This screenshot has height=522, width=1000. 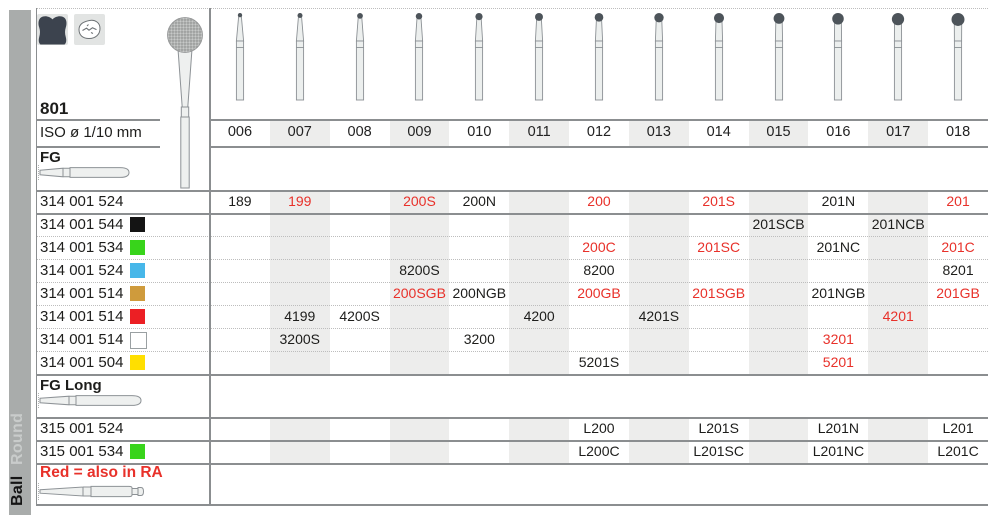 I want to click on size-header-010: 010, so click(x=479, y=132).